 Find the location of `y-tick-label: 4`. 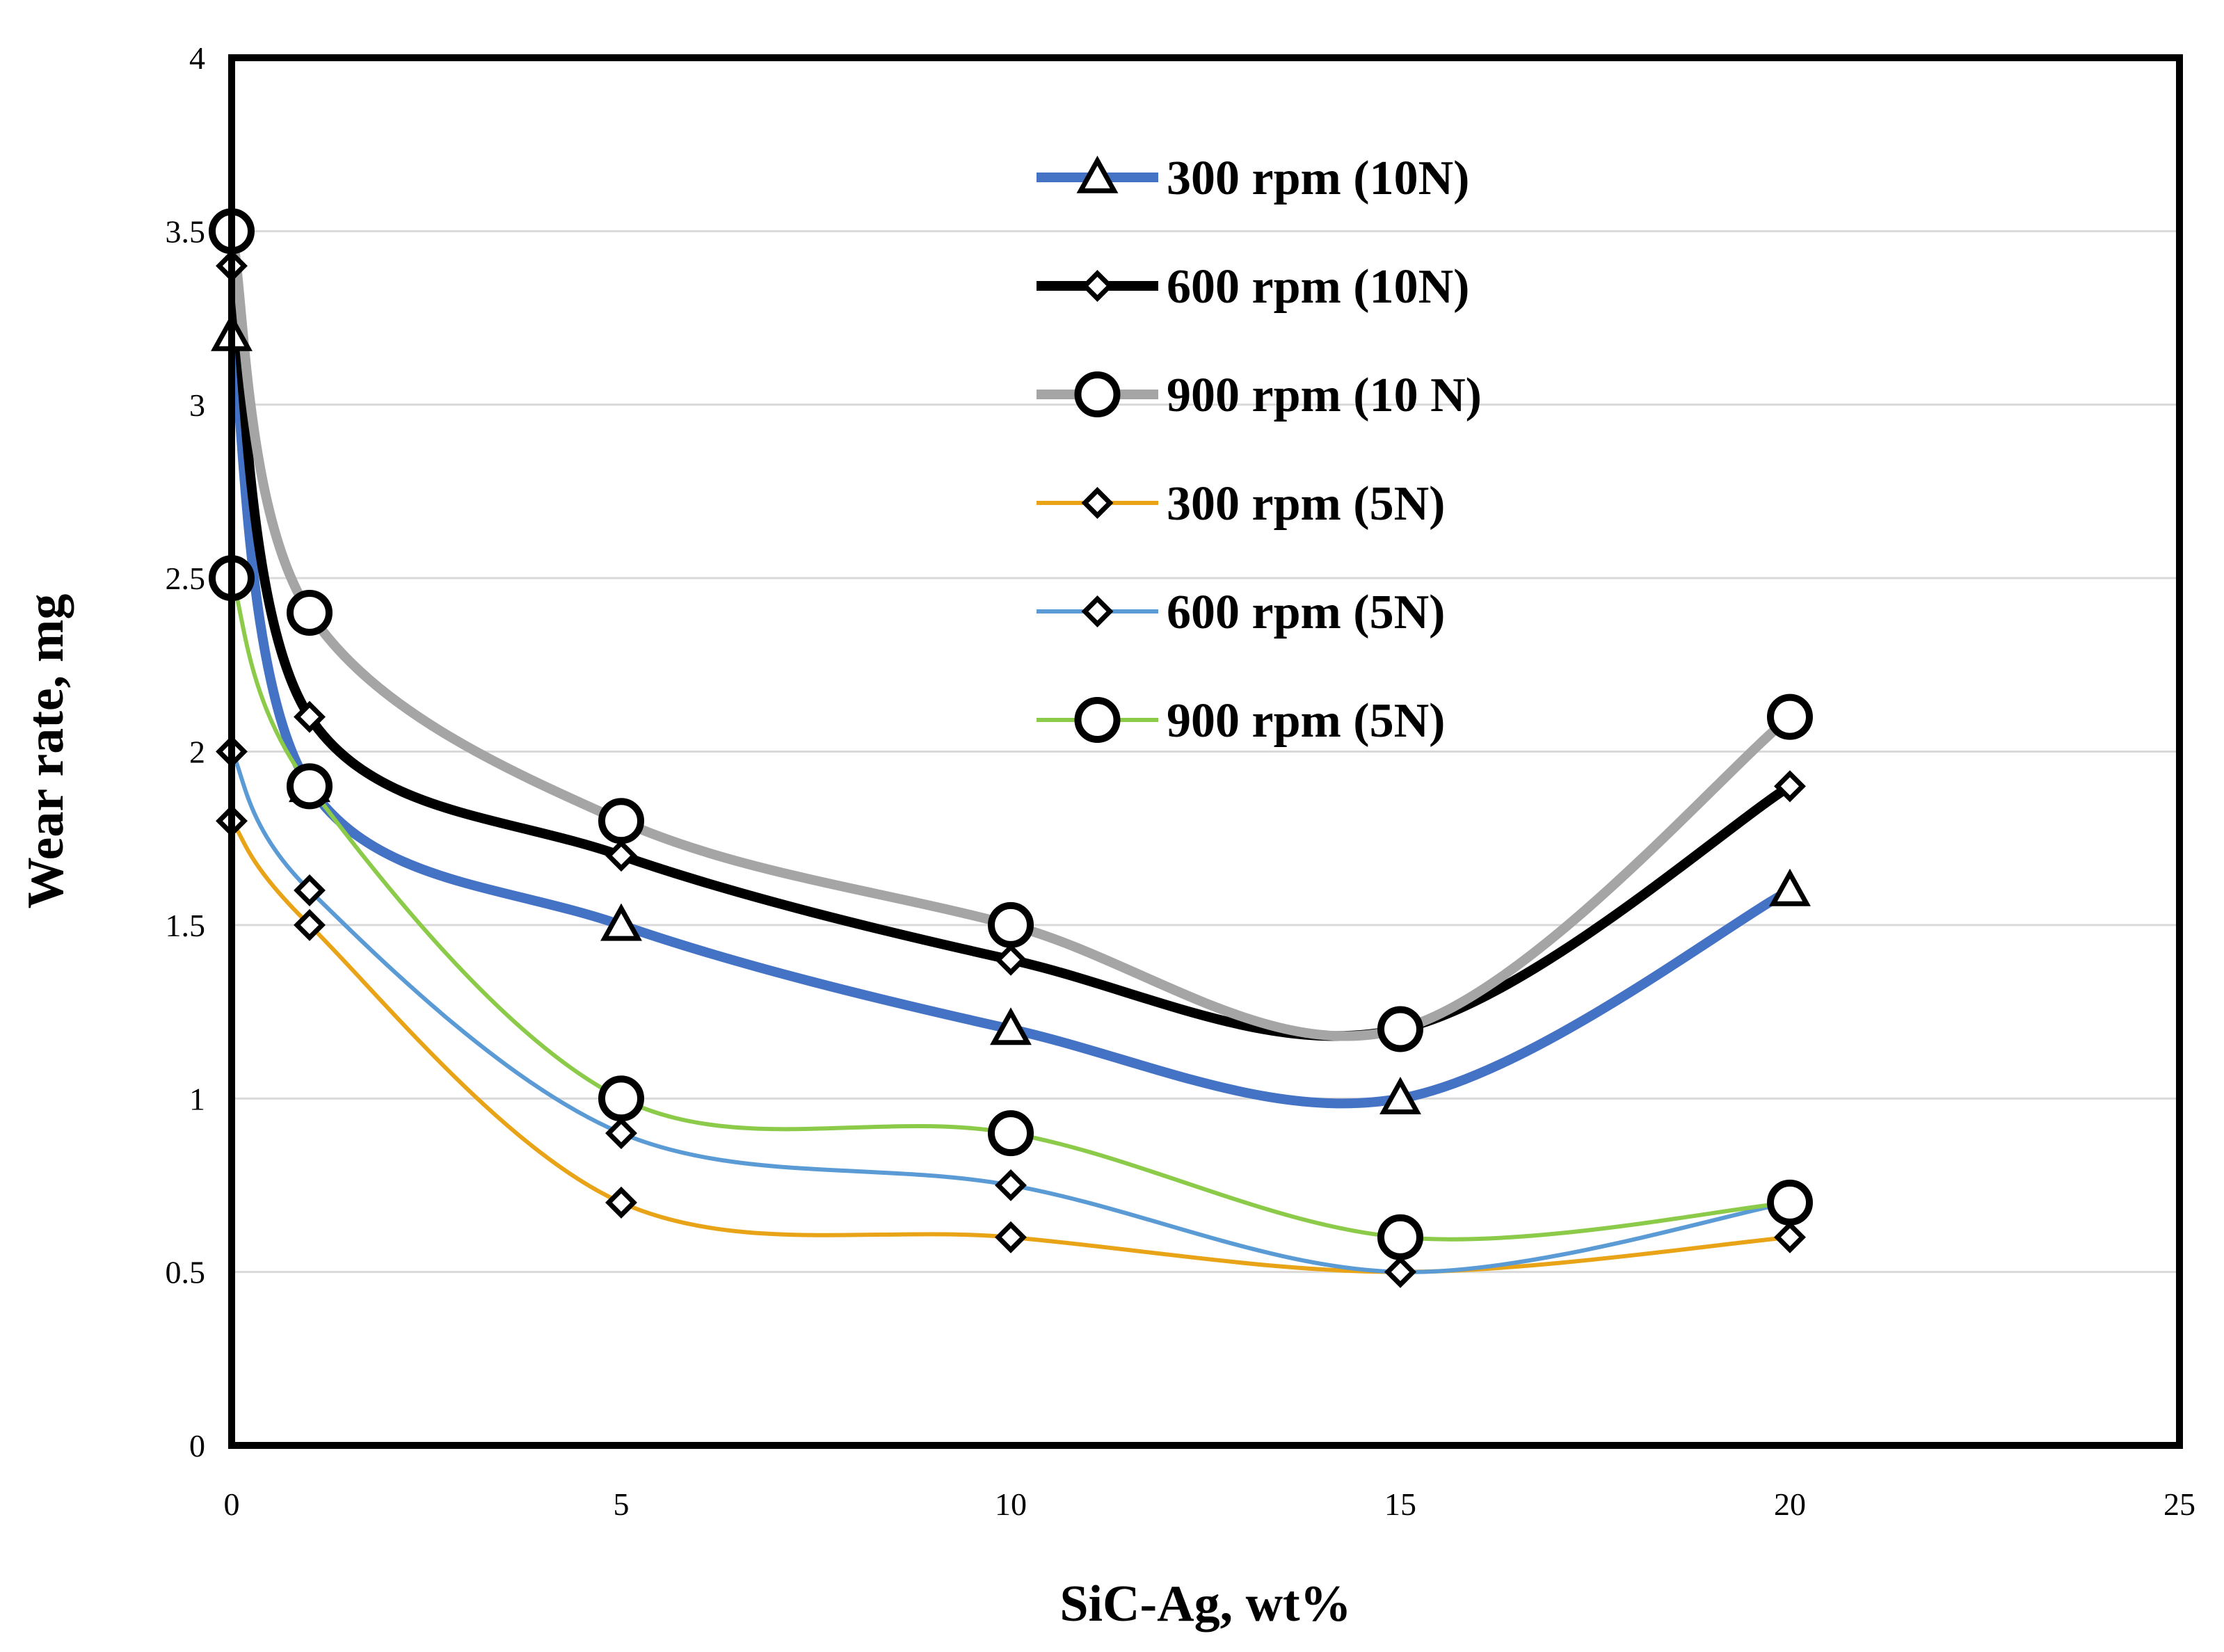

y-tick-label: 4 is located at coordinates (197, 58).